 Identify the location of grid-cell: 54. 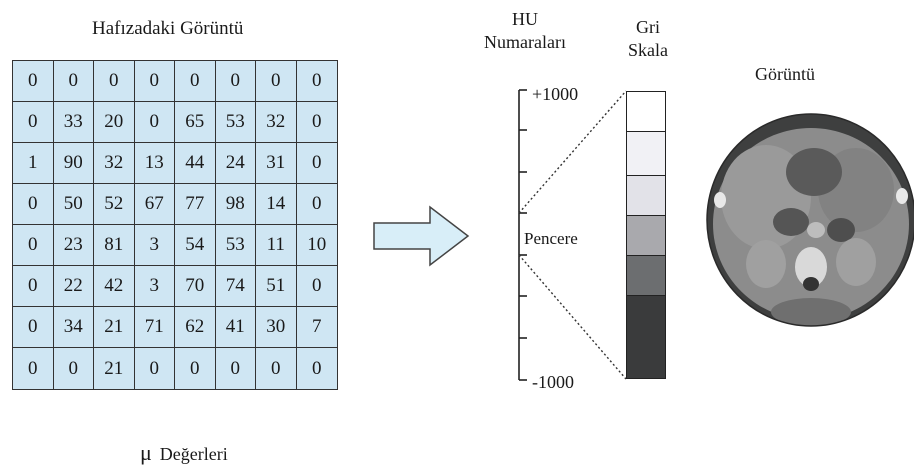
(195, 245).